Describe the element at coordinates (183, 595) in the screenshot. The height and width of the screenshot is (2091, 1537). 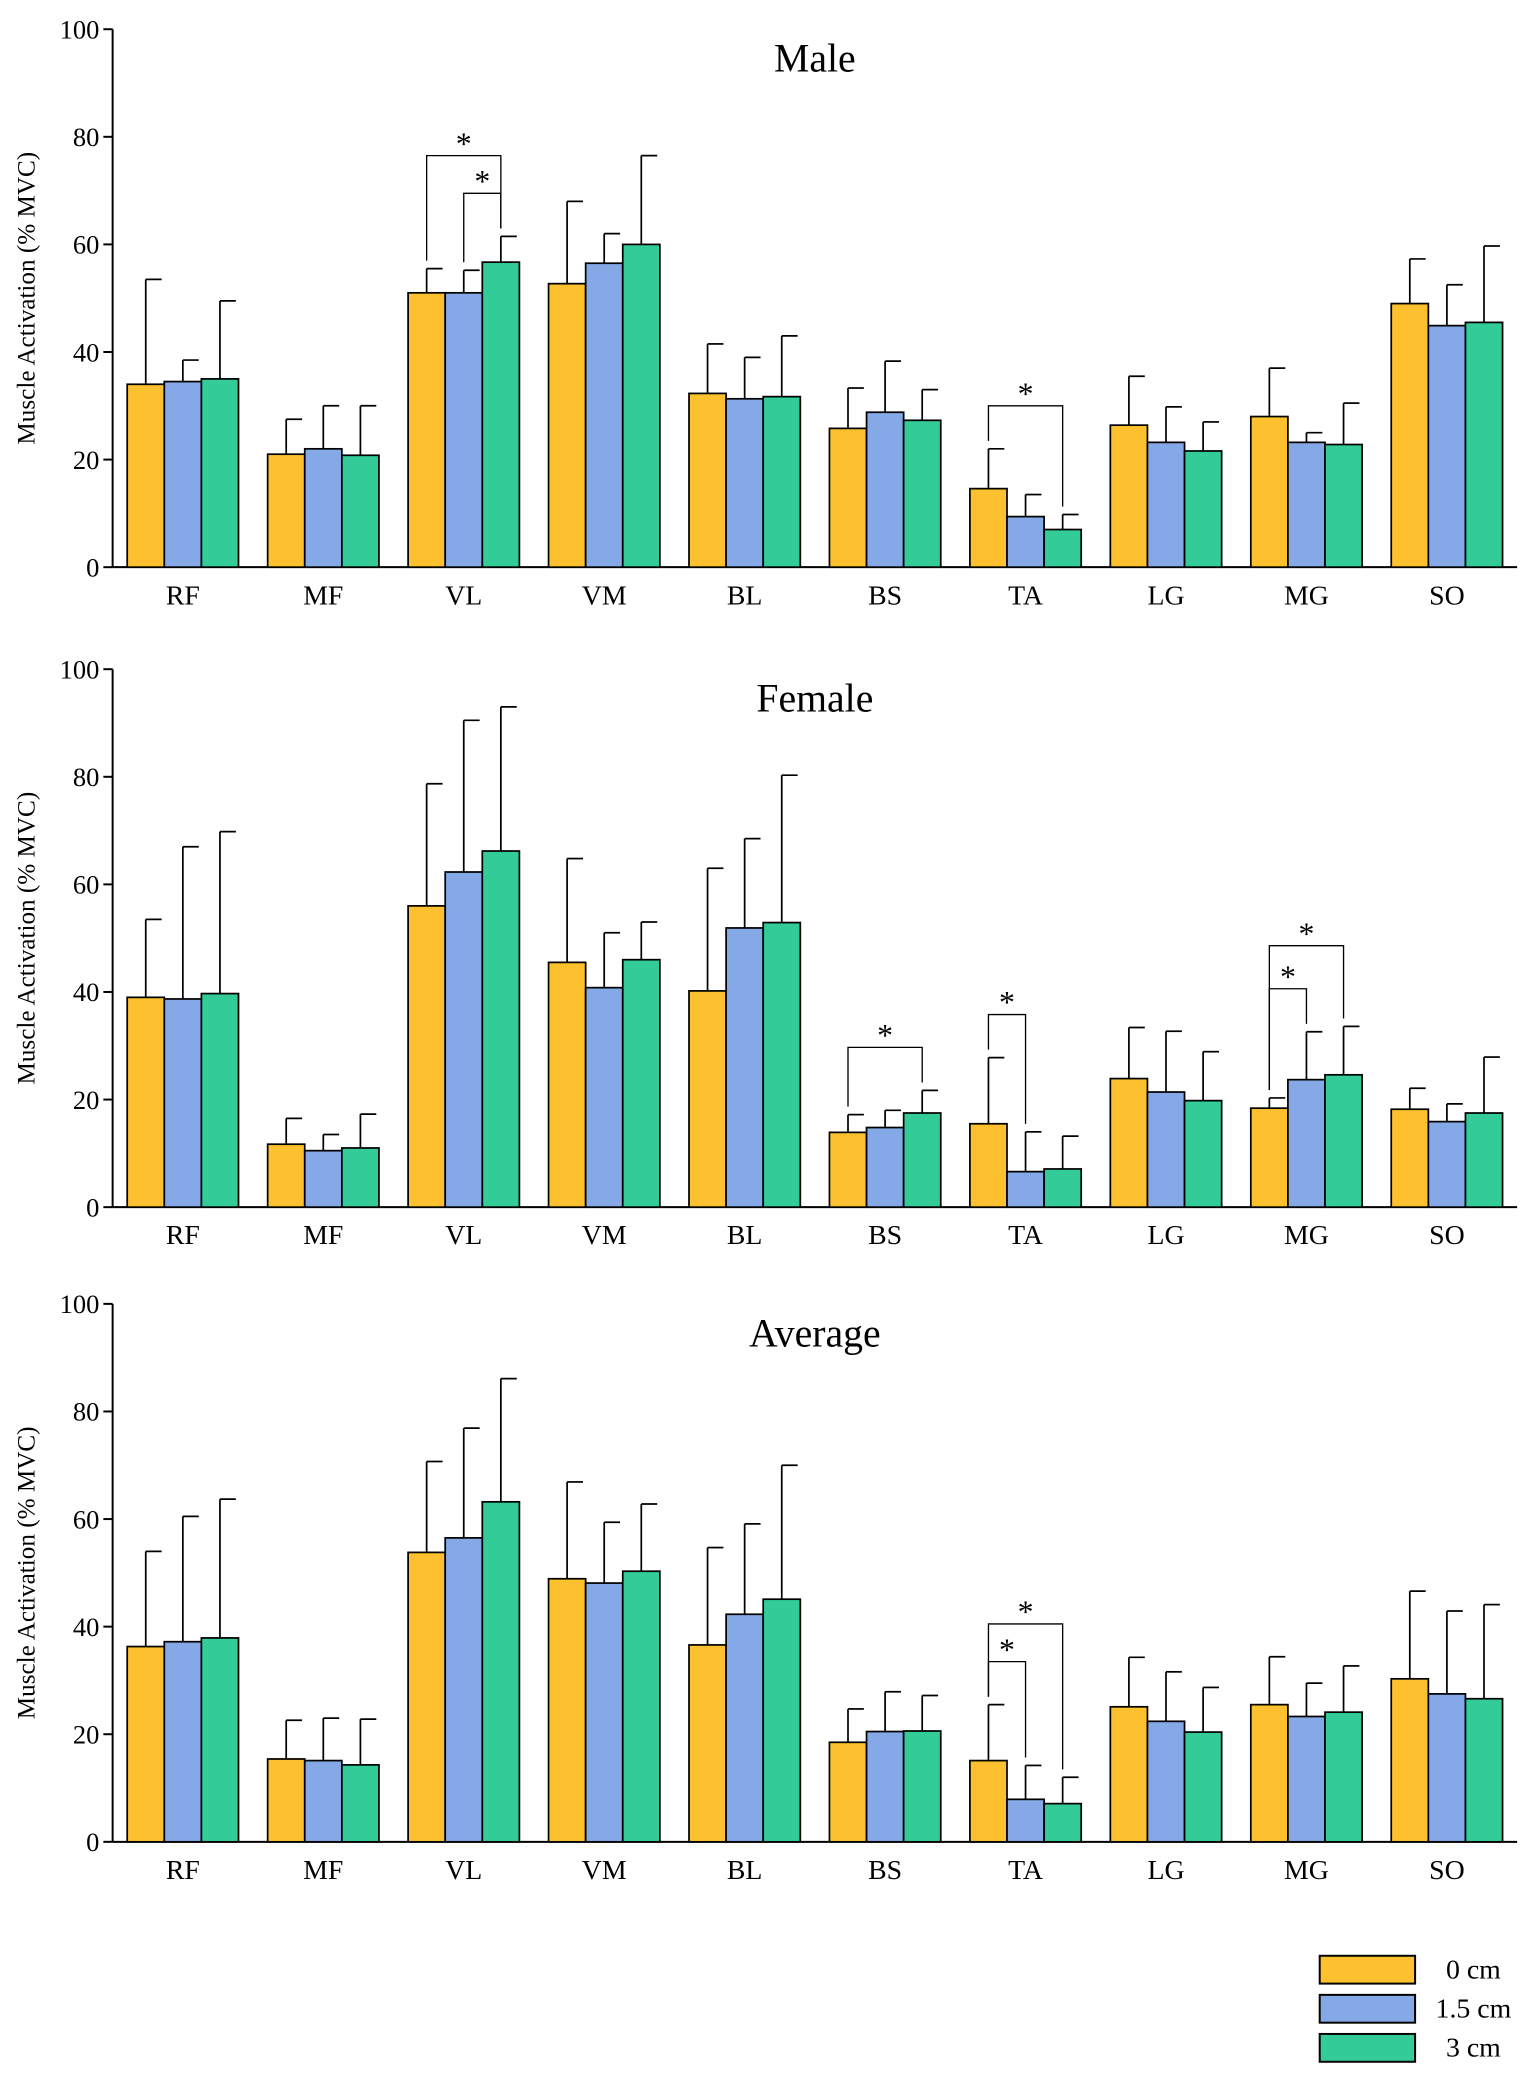
I see `x-tick-label: RF` at that location.